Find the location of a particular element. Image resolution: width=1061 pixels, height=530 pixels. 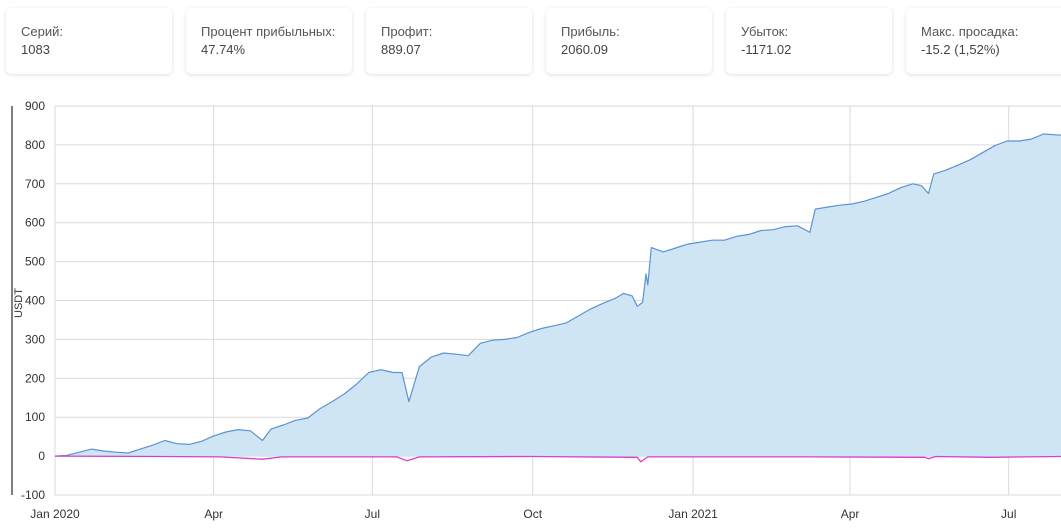

y-axis-title: USDT is located at coordinates (19, 303).